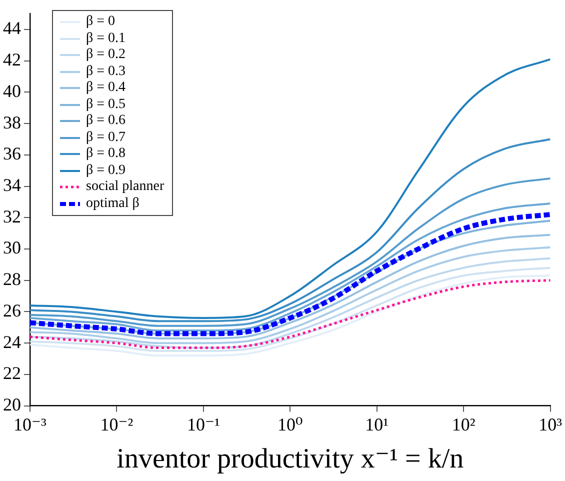 This screenshot has height=481, width=565. What do you see at coordinates (464, 424) in the screenshot?
I see `x-tick-label: 10²` at bounding box center [464, 424].